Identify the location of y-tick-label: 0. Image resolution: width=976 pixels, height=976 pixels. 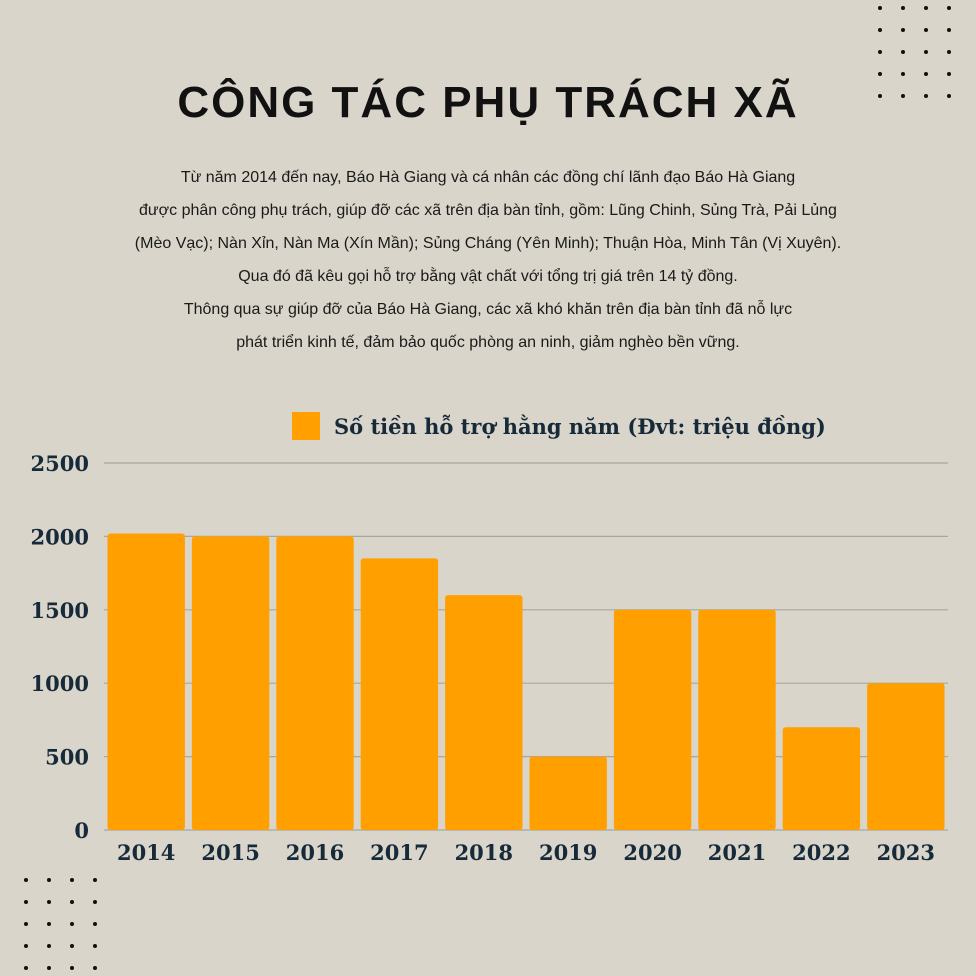
(81, 830).